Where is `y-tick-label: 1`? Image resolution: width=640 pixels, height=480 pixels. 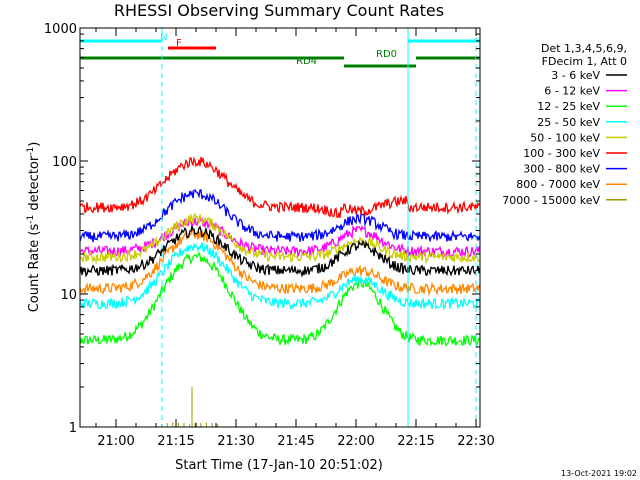 y-tick-label: 1 is located at coordinates (73, 428).